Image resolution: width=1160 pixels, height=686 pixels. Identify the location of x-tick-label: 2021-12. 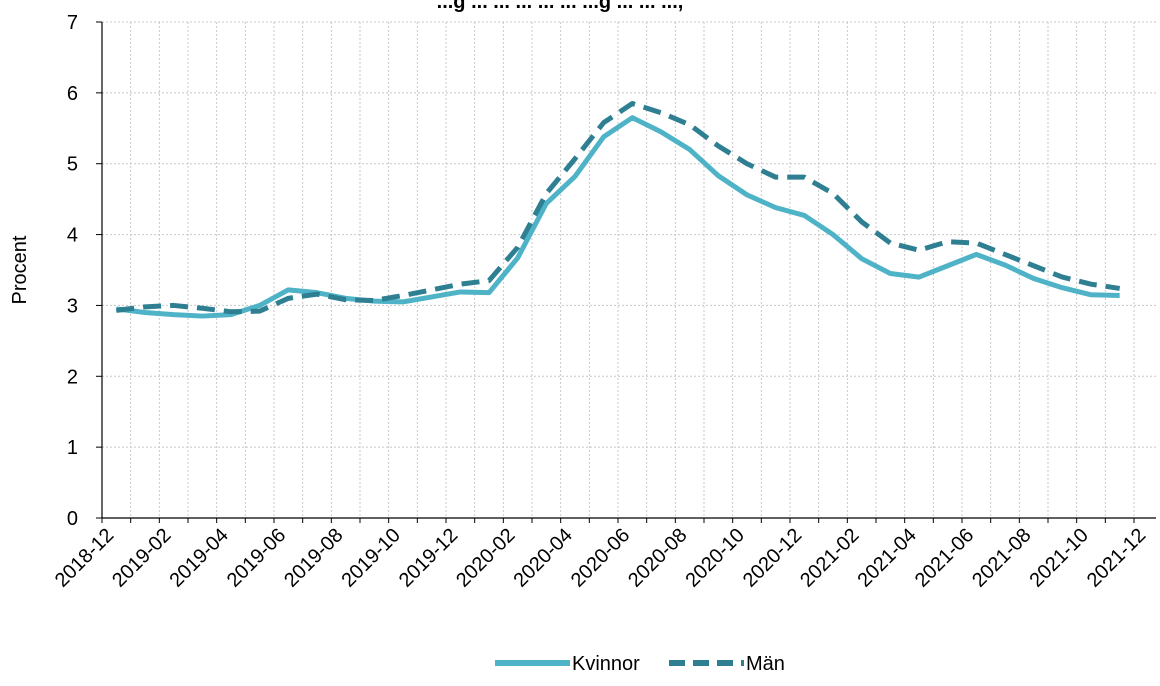
(1116, 557).